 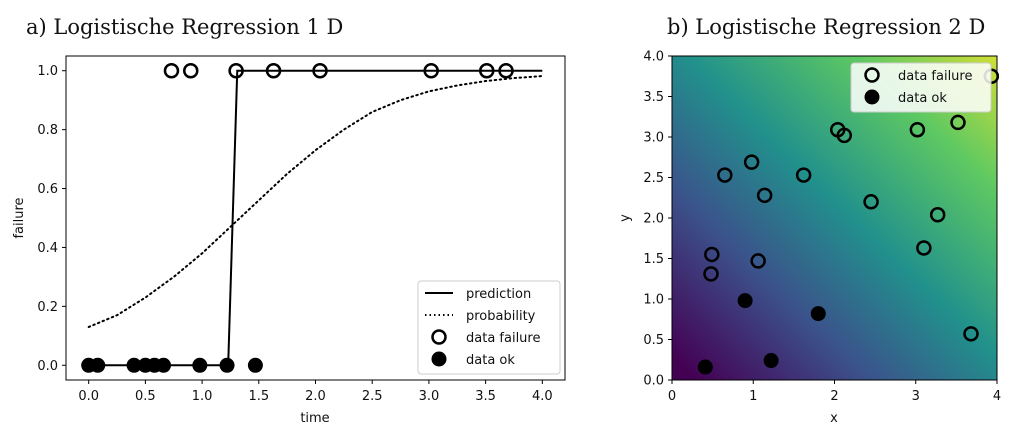 What do you see at coordinates (672, 396) in the screenshot?
I see `x-tick-label: 0` at bounding box center [672, 396].